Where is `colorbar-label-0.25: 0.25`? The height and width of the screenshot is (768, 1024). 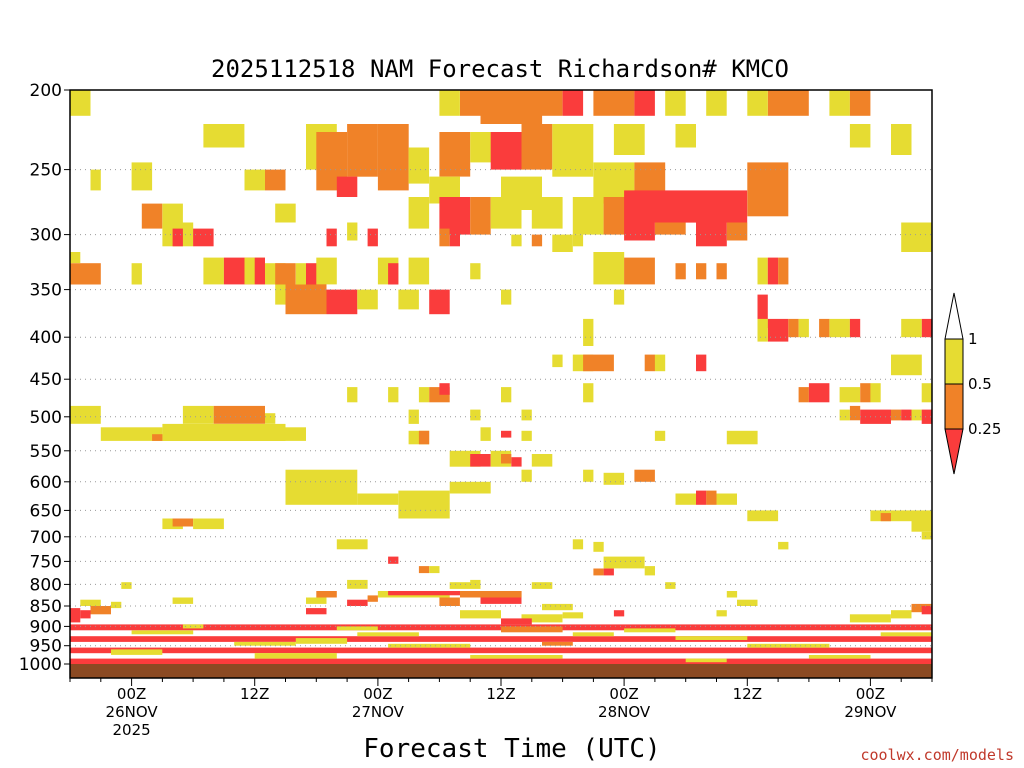
colorbar-label-0.25: 0.25 is located at coordinates (984, 429).